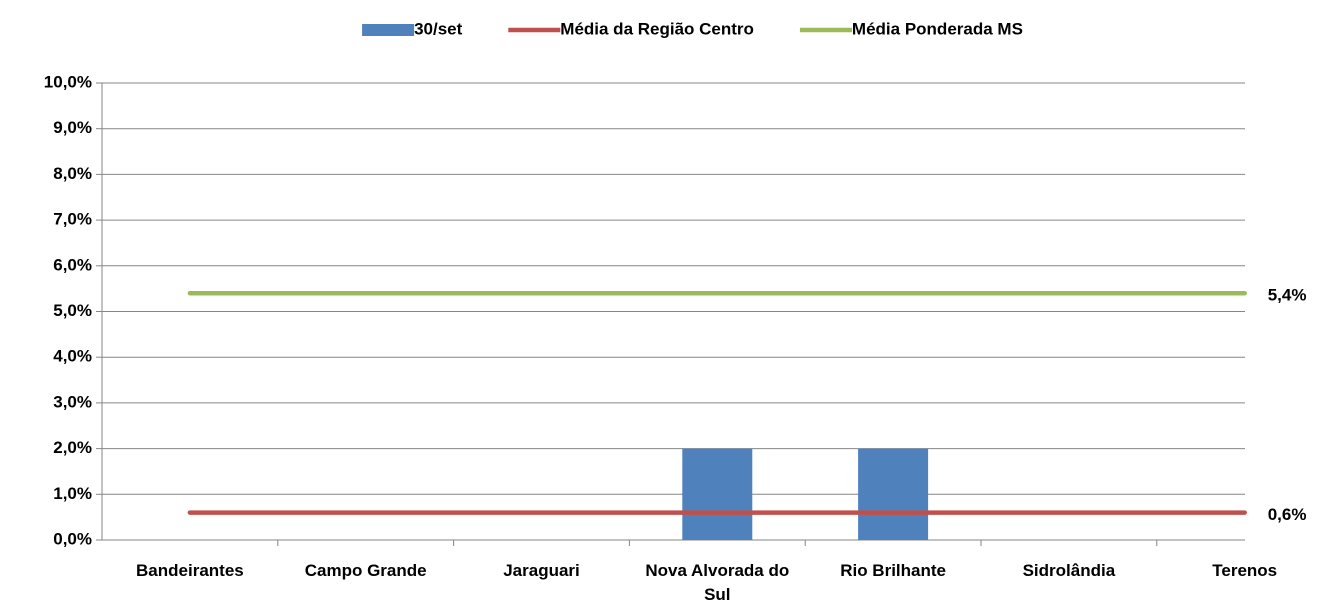 This screenshot has width=1325, height=614. I want to click on y-tick-label: 0,0%, so click(72, 538).